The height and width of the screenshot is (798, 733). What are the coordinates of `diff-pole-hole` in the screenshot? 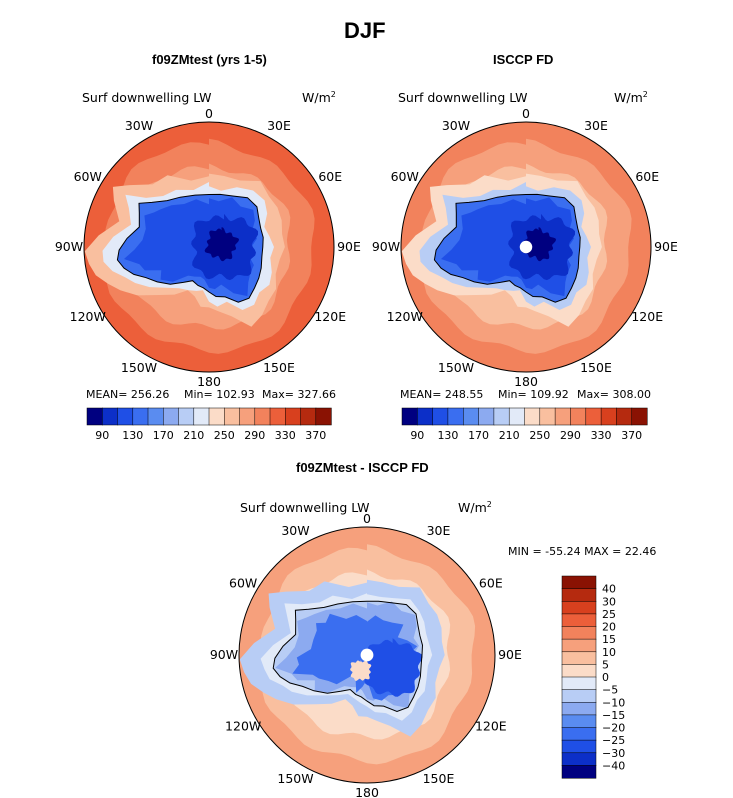 It's located at (367, 655).